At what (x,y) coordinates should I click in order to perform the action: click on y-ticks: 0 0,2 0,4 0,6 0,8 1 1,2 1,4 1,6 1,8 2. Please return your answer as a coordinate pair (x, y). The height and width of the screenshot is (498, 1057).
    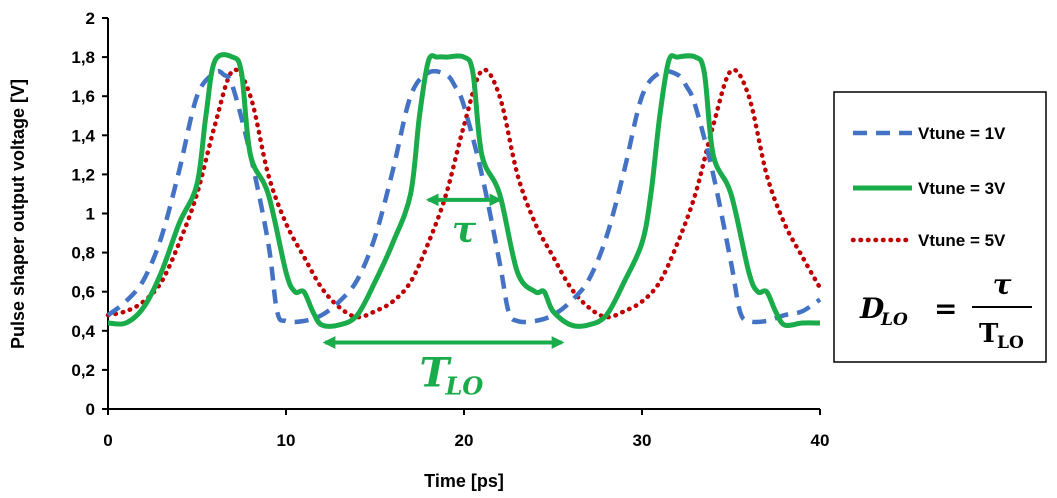
    Looking at the image, I should click on (89, 214).